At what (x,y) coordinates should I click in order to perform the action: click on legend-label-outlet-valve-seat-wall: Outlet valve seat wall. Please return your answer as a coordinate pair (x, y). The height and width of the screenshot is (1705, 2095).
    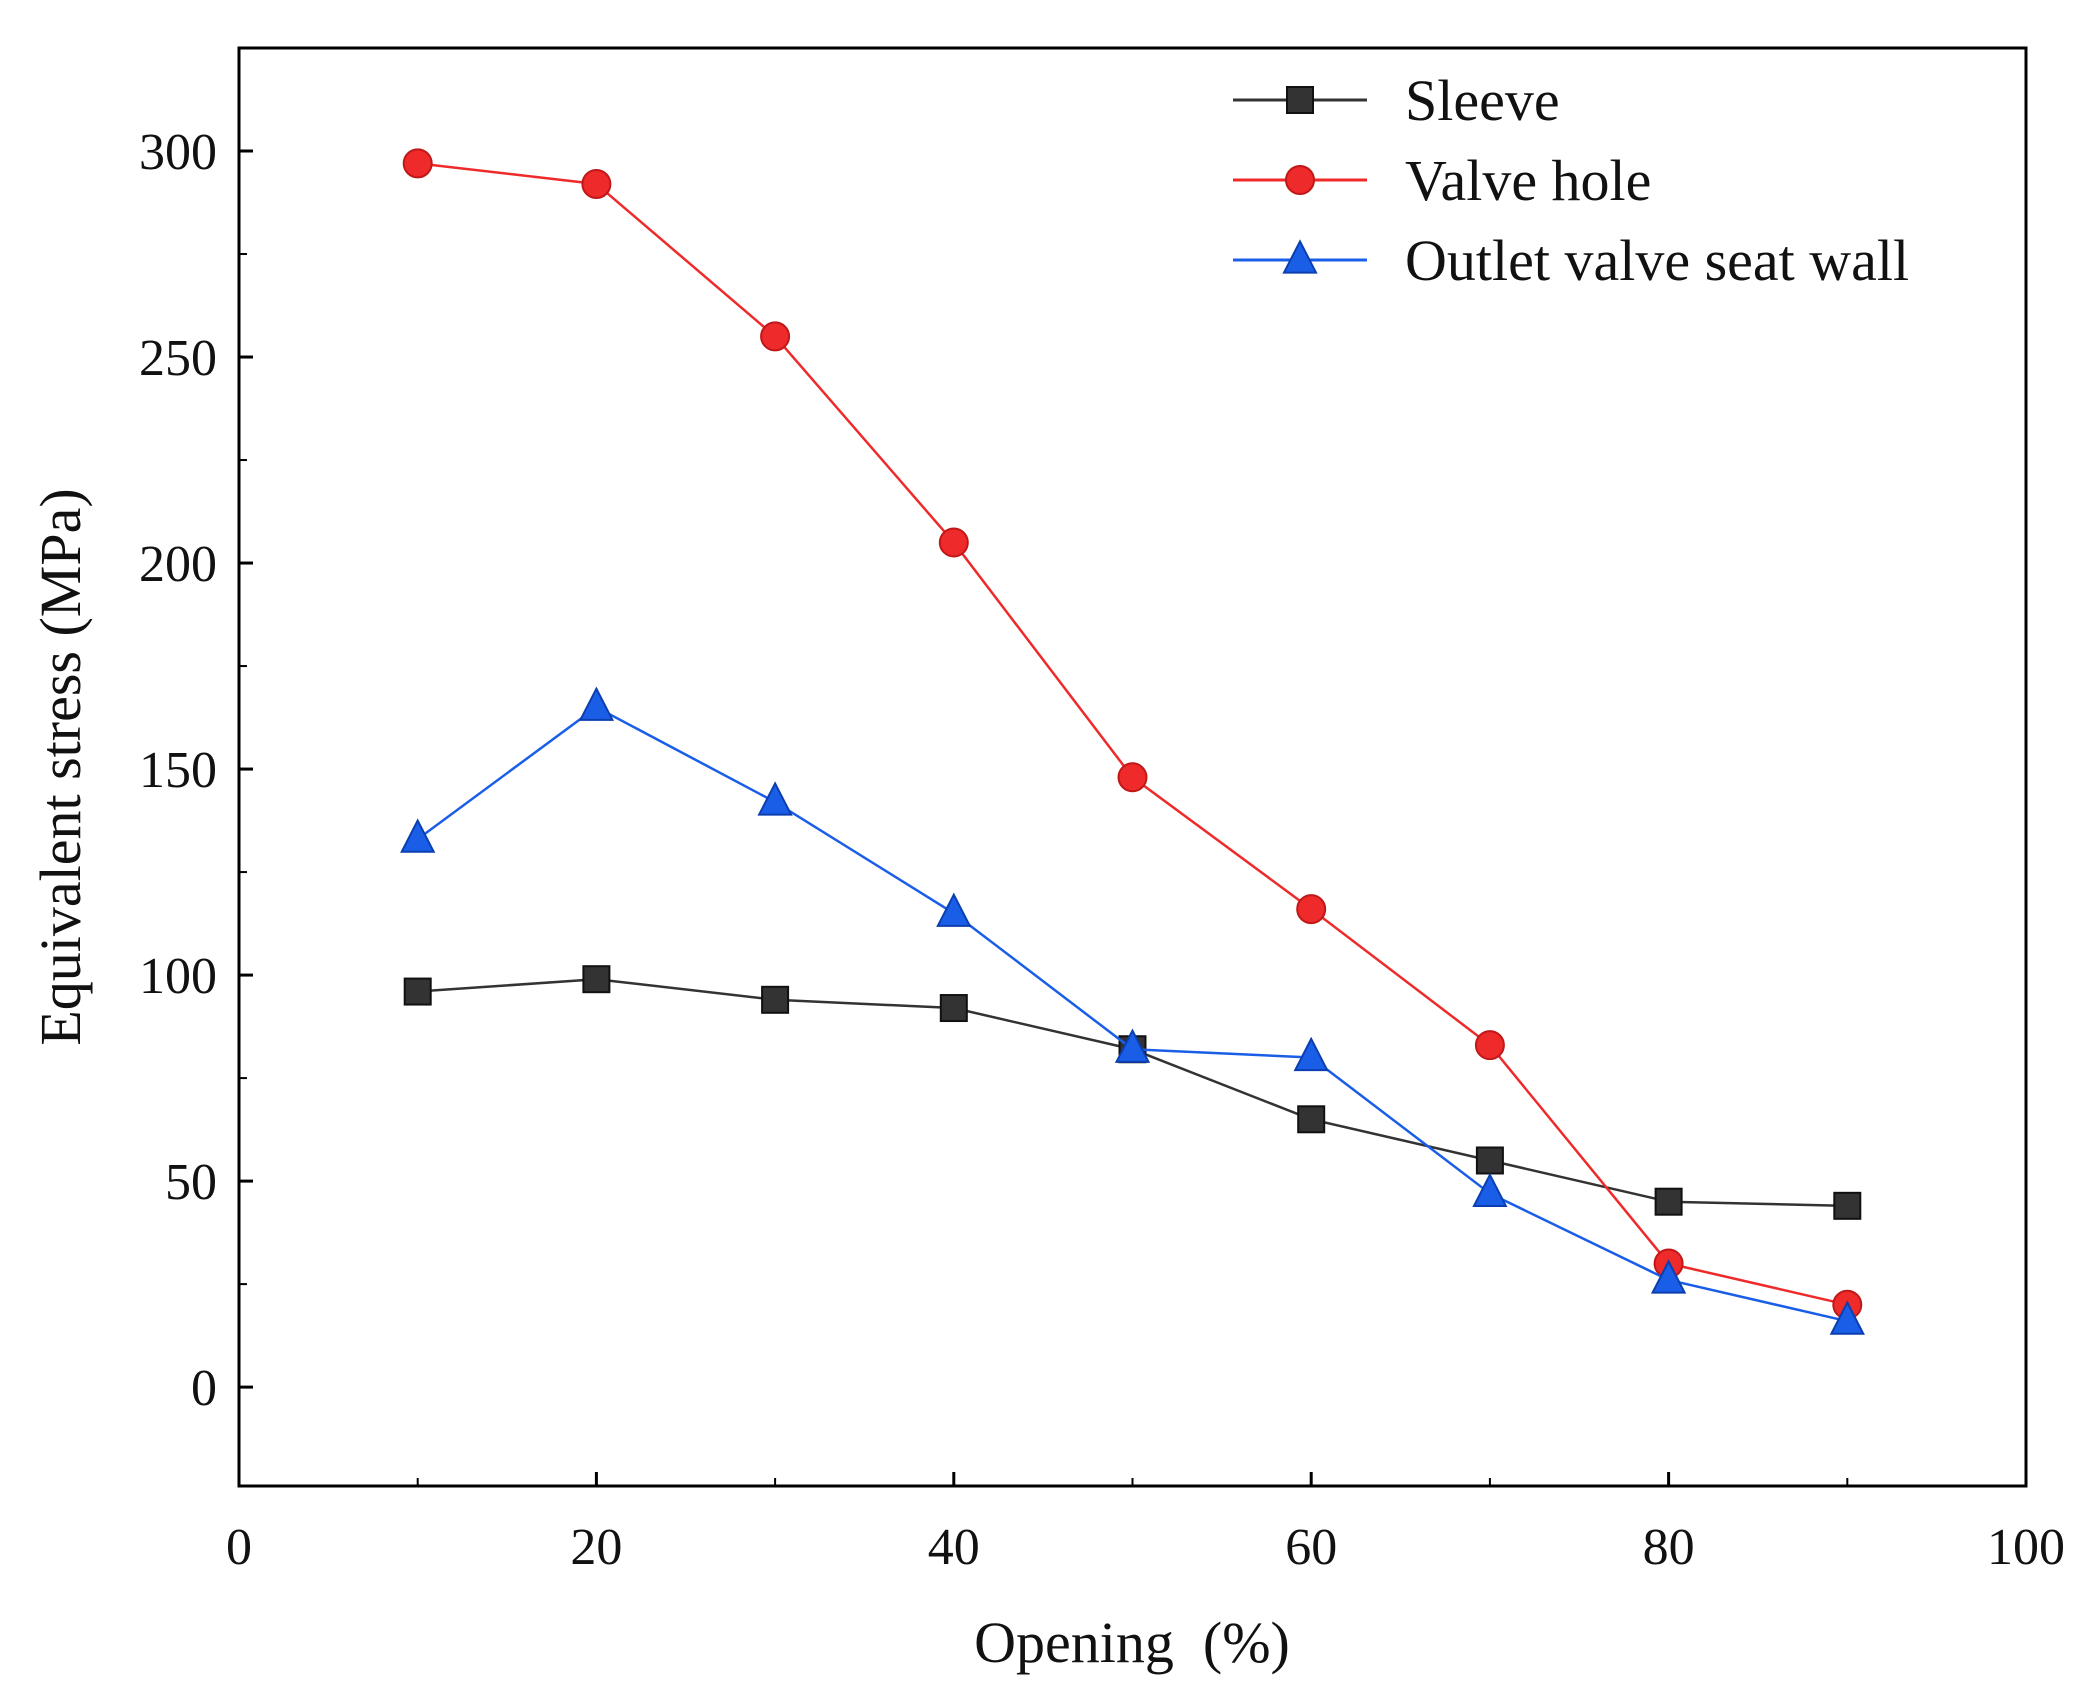
    Looking at the image, I should click on (1657, 260).